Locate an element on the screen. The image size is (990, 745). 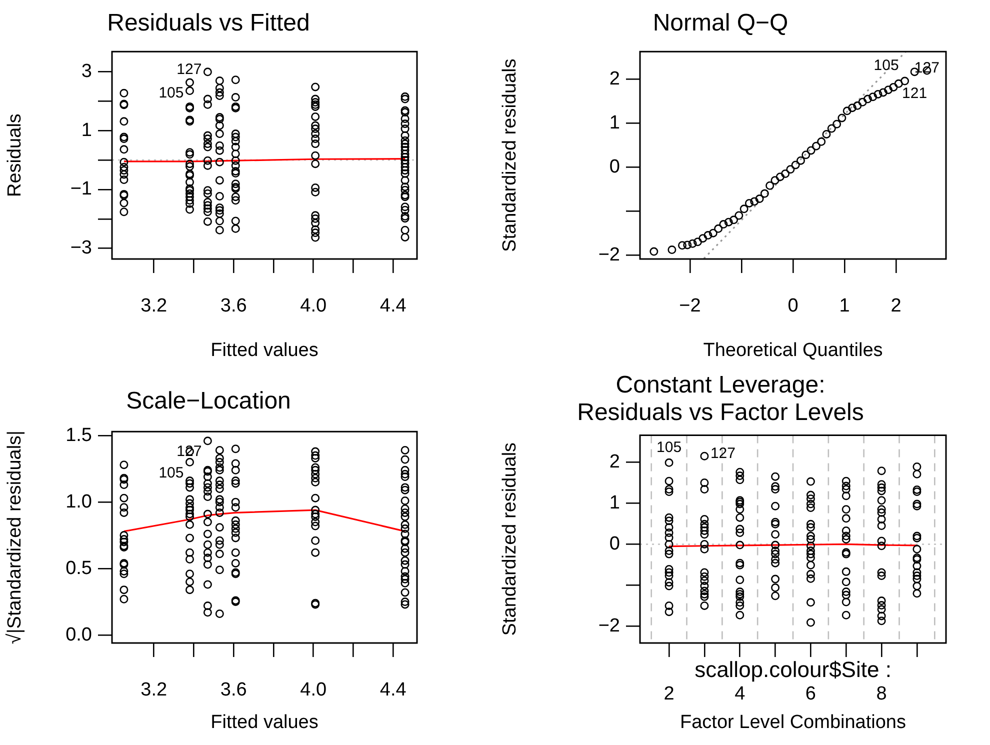
x-tick-label: 0 is located at coordinates (793, 306).